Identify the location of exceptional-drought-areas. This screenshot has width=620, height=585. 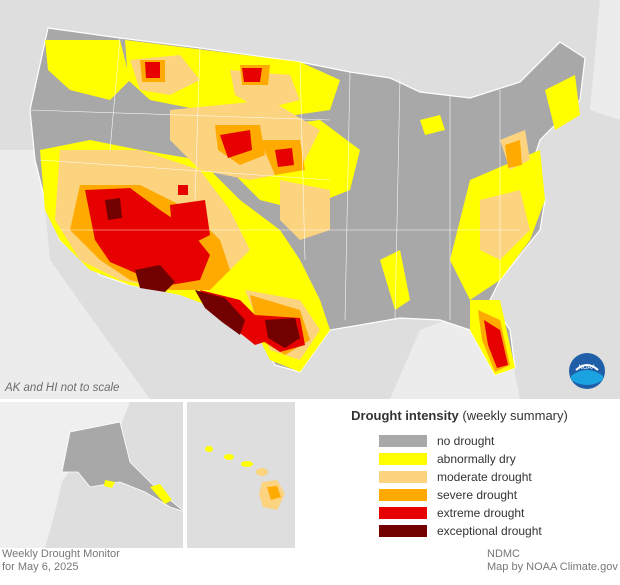
(202, 273).